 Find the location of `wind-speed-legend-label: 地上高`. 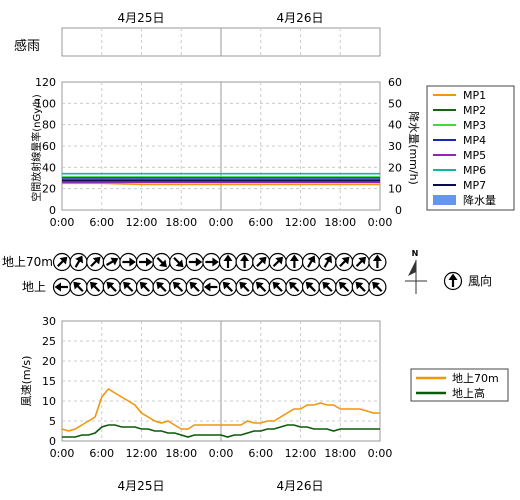

wind-speed-legend-label: 地上高 is located at coordinates (468, 393).